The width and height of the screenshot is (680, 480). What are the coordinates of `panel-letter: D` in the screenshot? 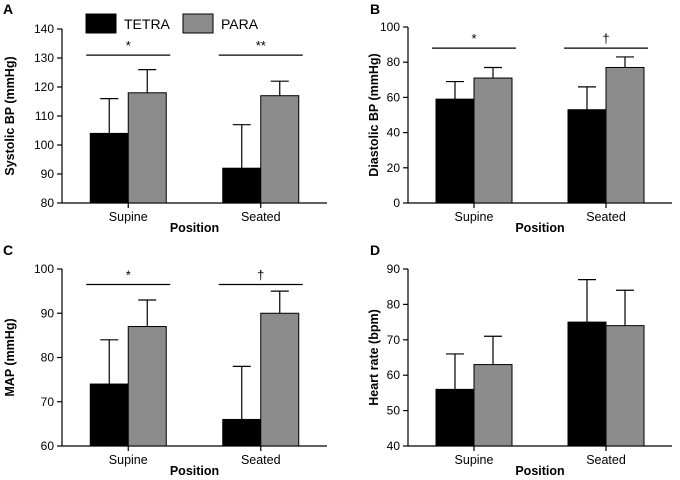 It's located at (375, 250).